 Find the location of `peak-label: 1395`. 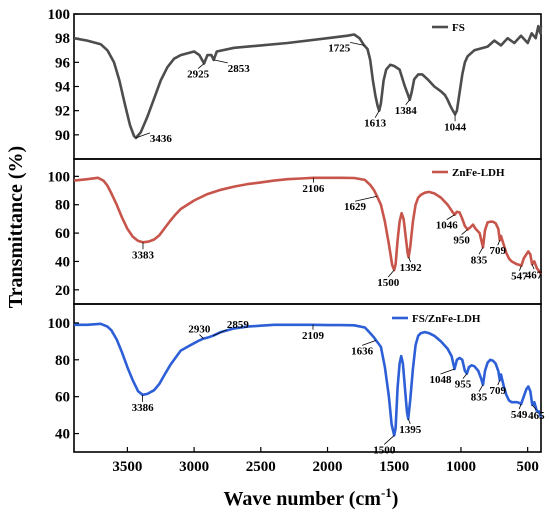

peak-label: 1395 is located at coordinates (410, 430).